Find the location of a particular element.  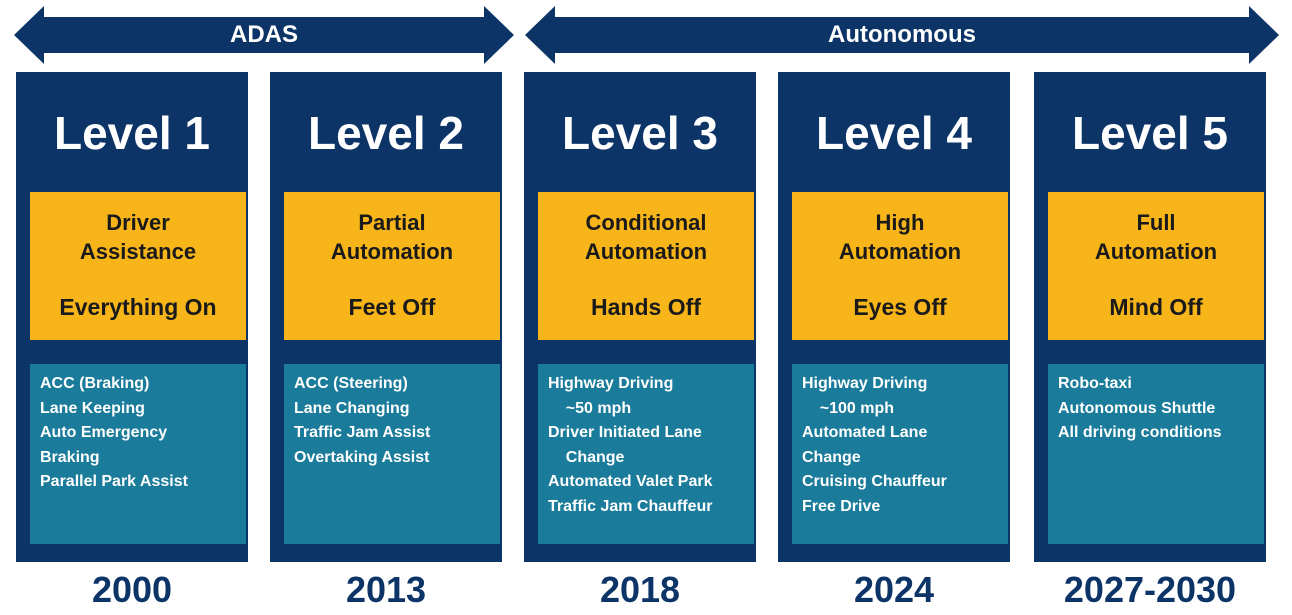

automation-mode-box: Conditional Automation Hands Off is located at coordinates (646, 266).